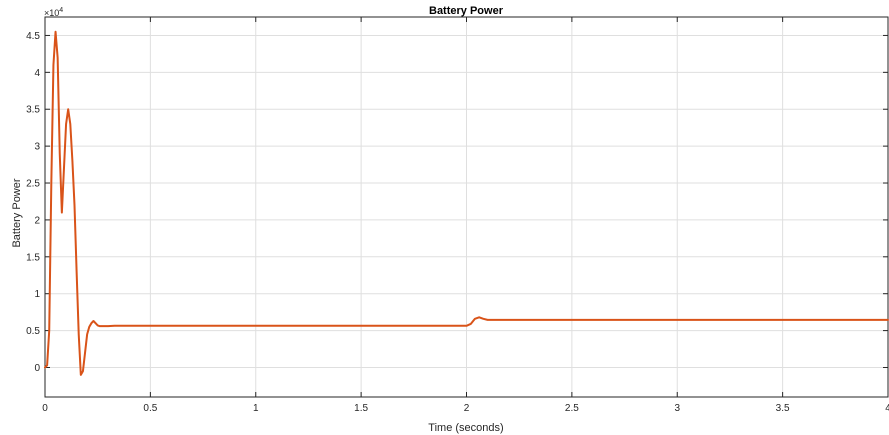  Describe the element at coordinates (37, 368) in the screenshot. I see `y-tick-label: 0` at that location.